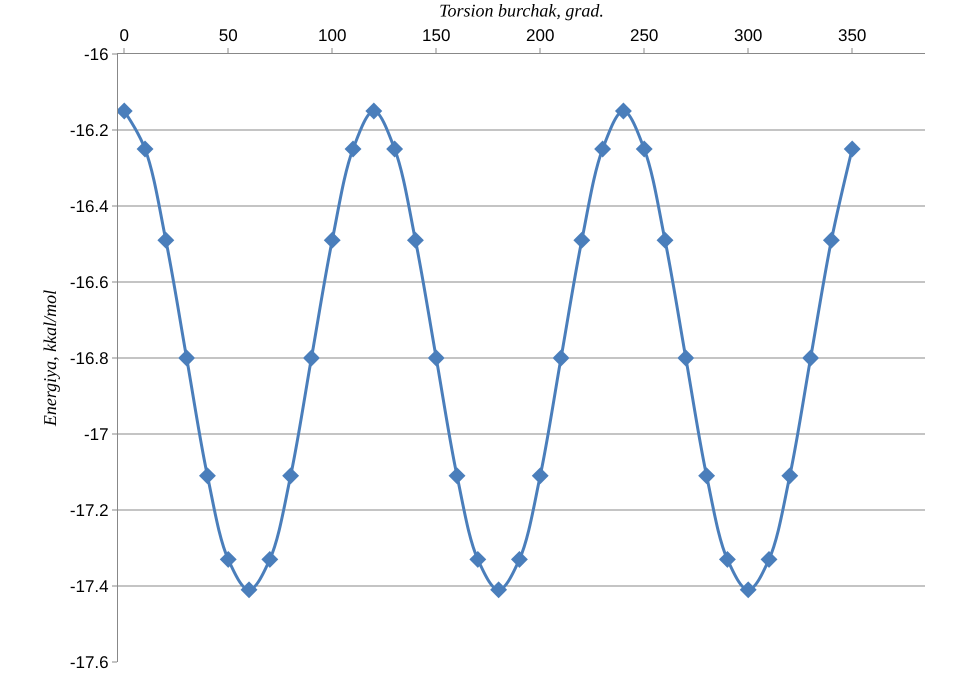 This screenshot has width=958, height=682. I want to click on x-tick-label: 250, so click(644, 36).